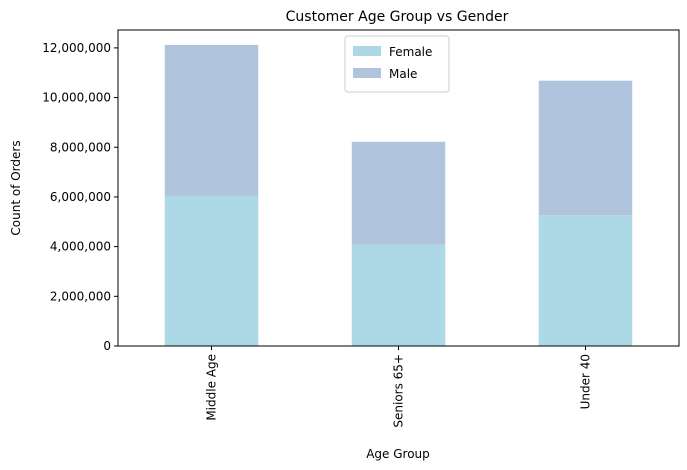 The image size is (687, 470). Describe the element at coordinates (107, 346) in the screenshot. I see `y-tick-label: 0` at that location.